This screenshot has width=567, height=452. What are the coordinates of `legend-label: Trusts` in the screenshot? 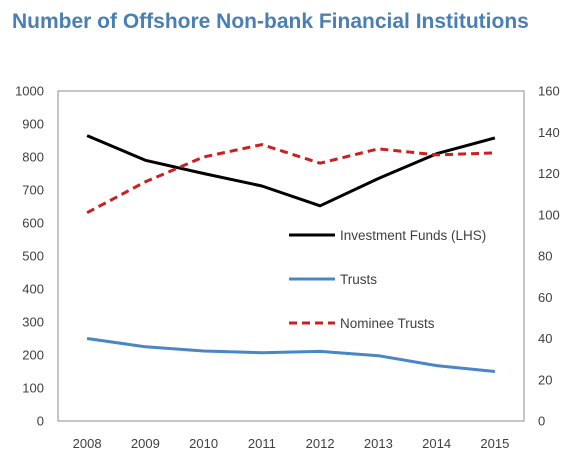 It's located at (358, 279).